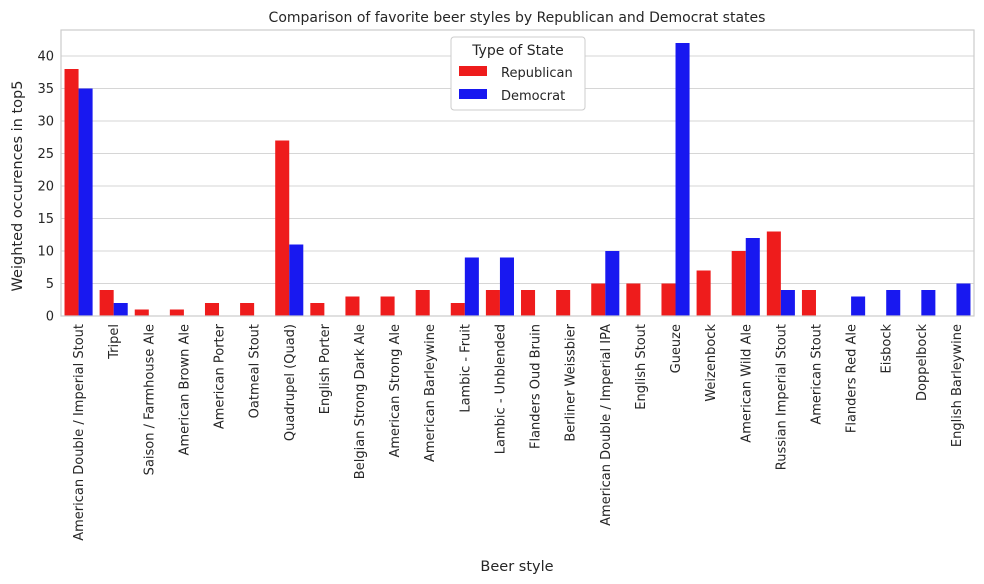 The width and height of the screenshot is (984, 584). Describe the element at coordinates (516, 567) in the screenshot. I see `x-axis-label: Beer style` at that location.